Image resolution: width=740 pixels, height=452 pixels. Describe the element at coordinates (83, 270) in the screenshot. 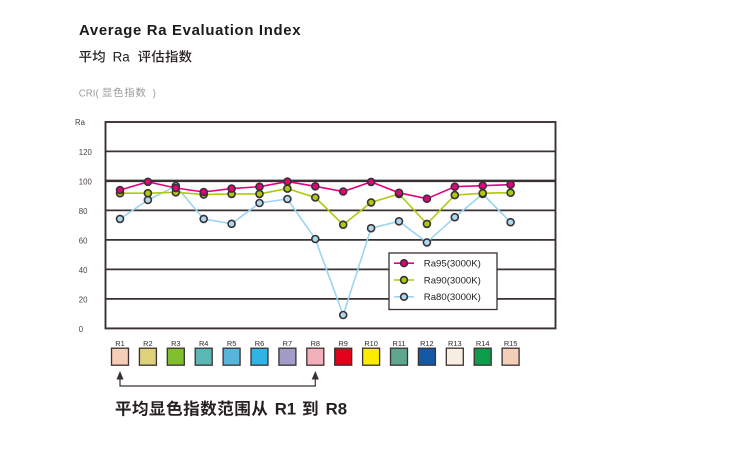

I see `svg-text: 40` at that location.